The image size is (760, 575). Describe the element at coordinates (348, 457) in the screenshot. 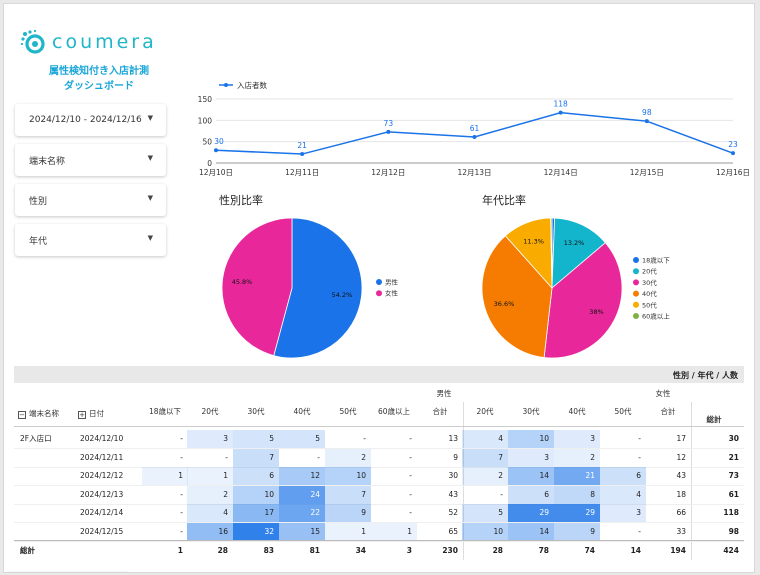

I see `table-cell: 2` at that location.